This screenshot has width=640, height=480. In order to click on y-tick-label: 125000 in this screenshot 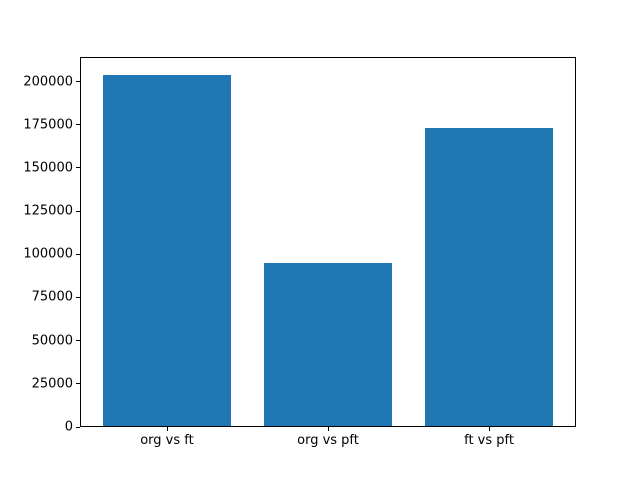, I will do `click(48, 211)`.